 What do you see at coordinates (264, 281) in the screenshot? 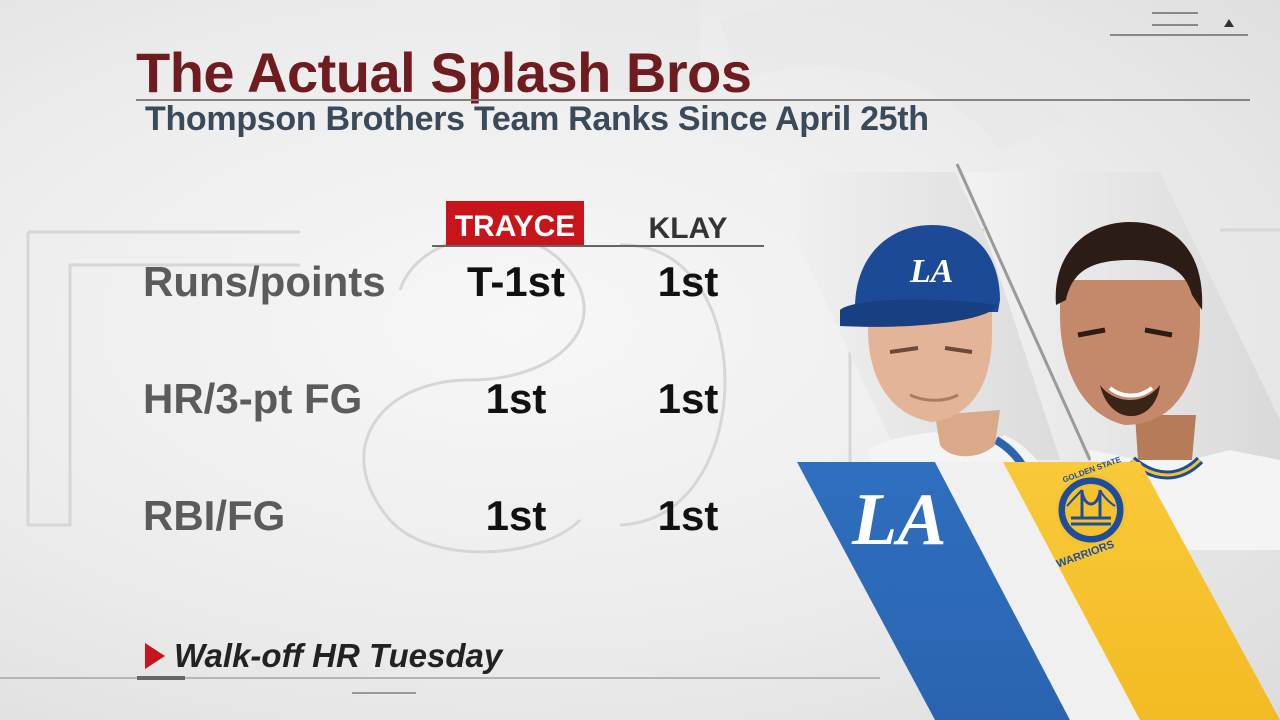
I see `row-label: Runs/points` at bounding box center [264, 281].